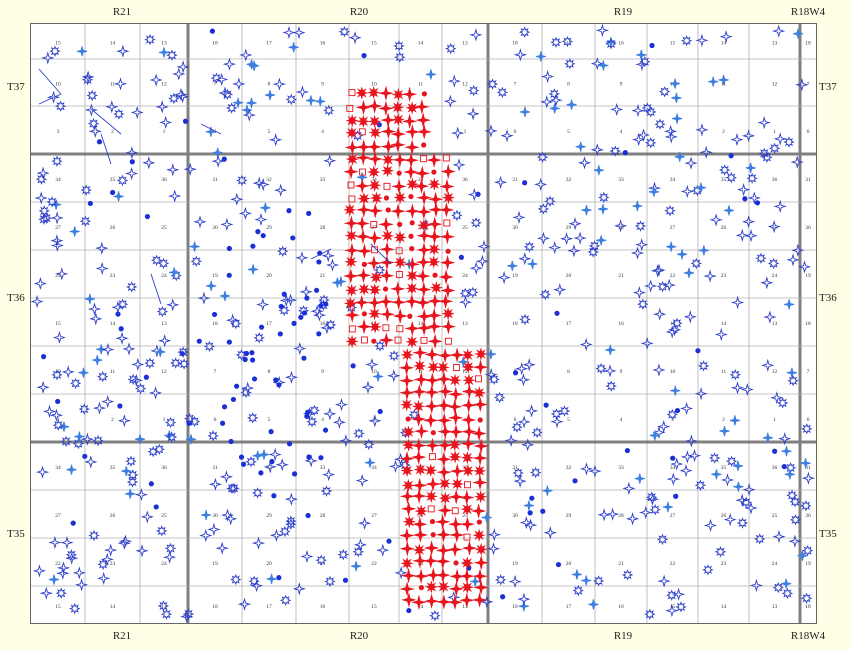 This screenshot has width=851, height=650. Describe the element at coordinates (269, 607) in the screenshot. I see `section-number: 17` at that location.